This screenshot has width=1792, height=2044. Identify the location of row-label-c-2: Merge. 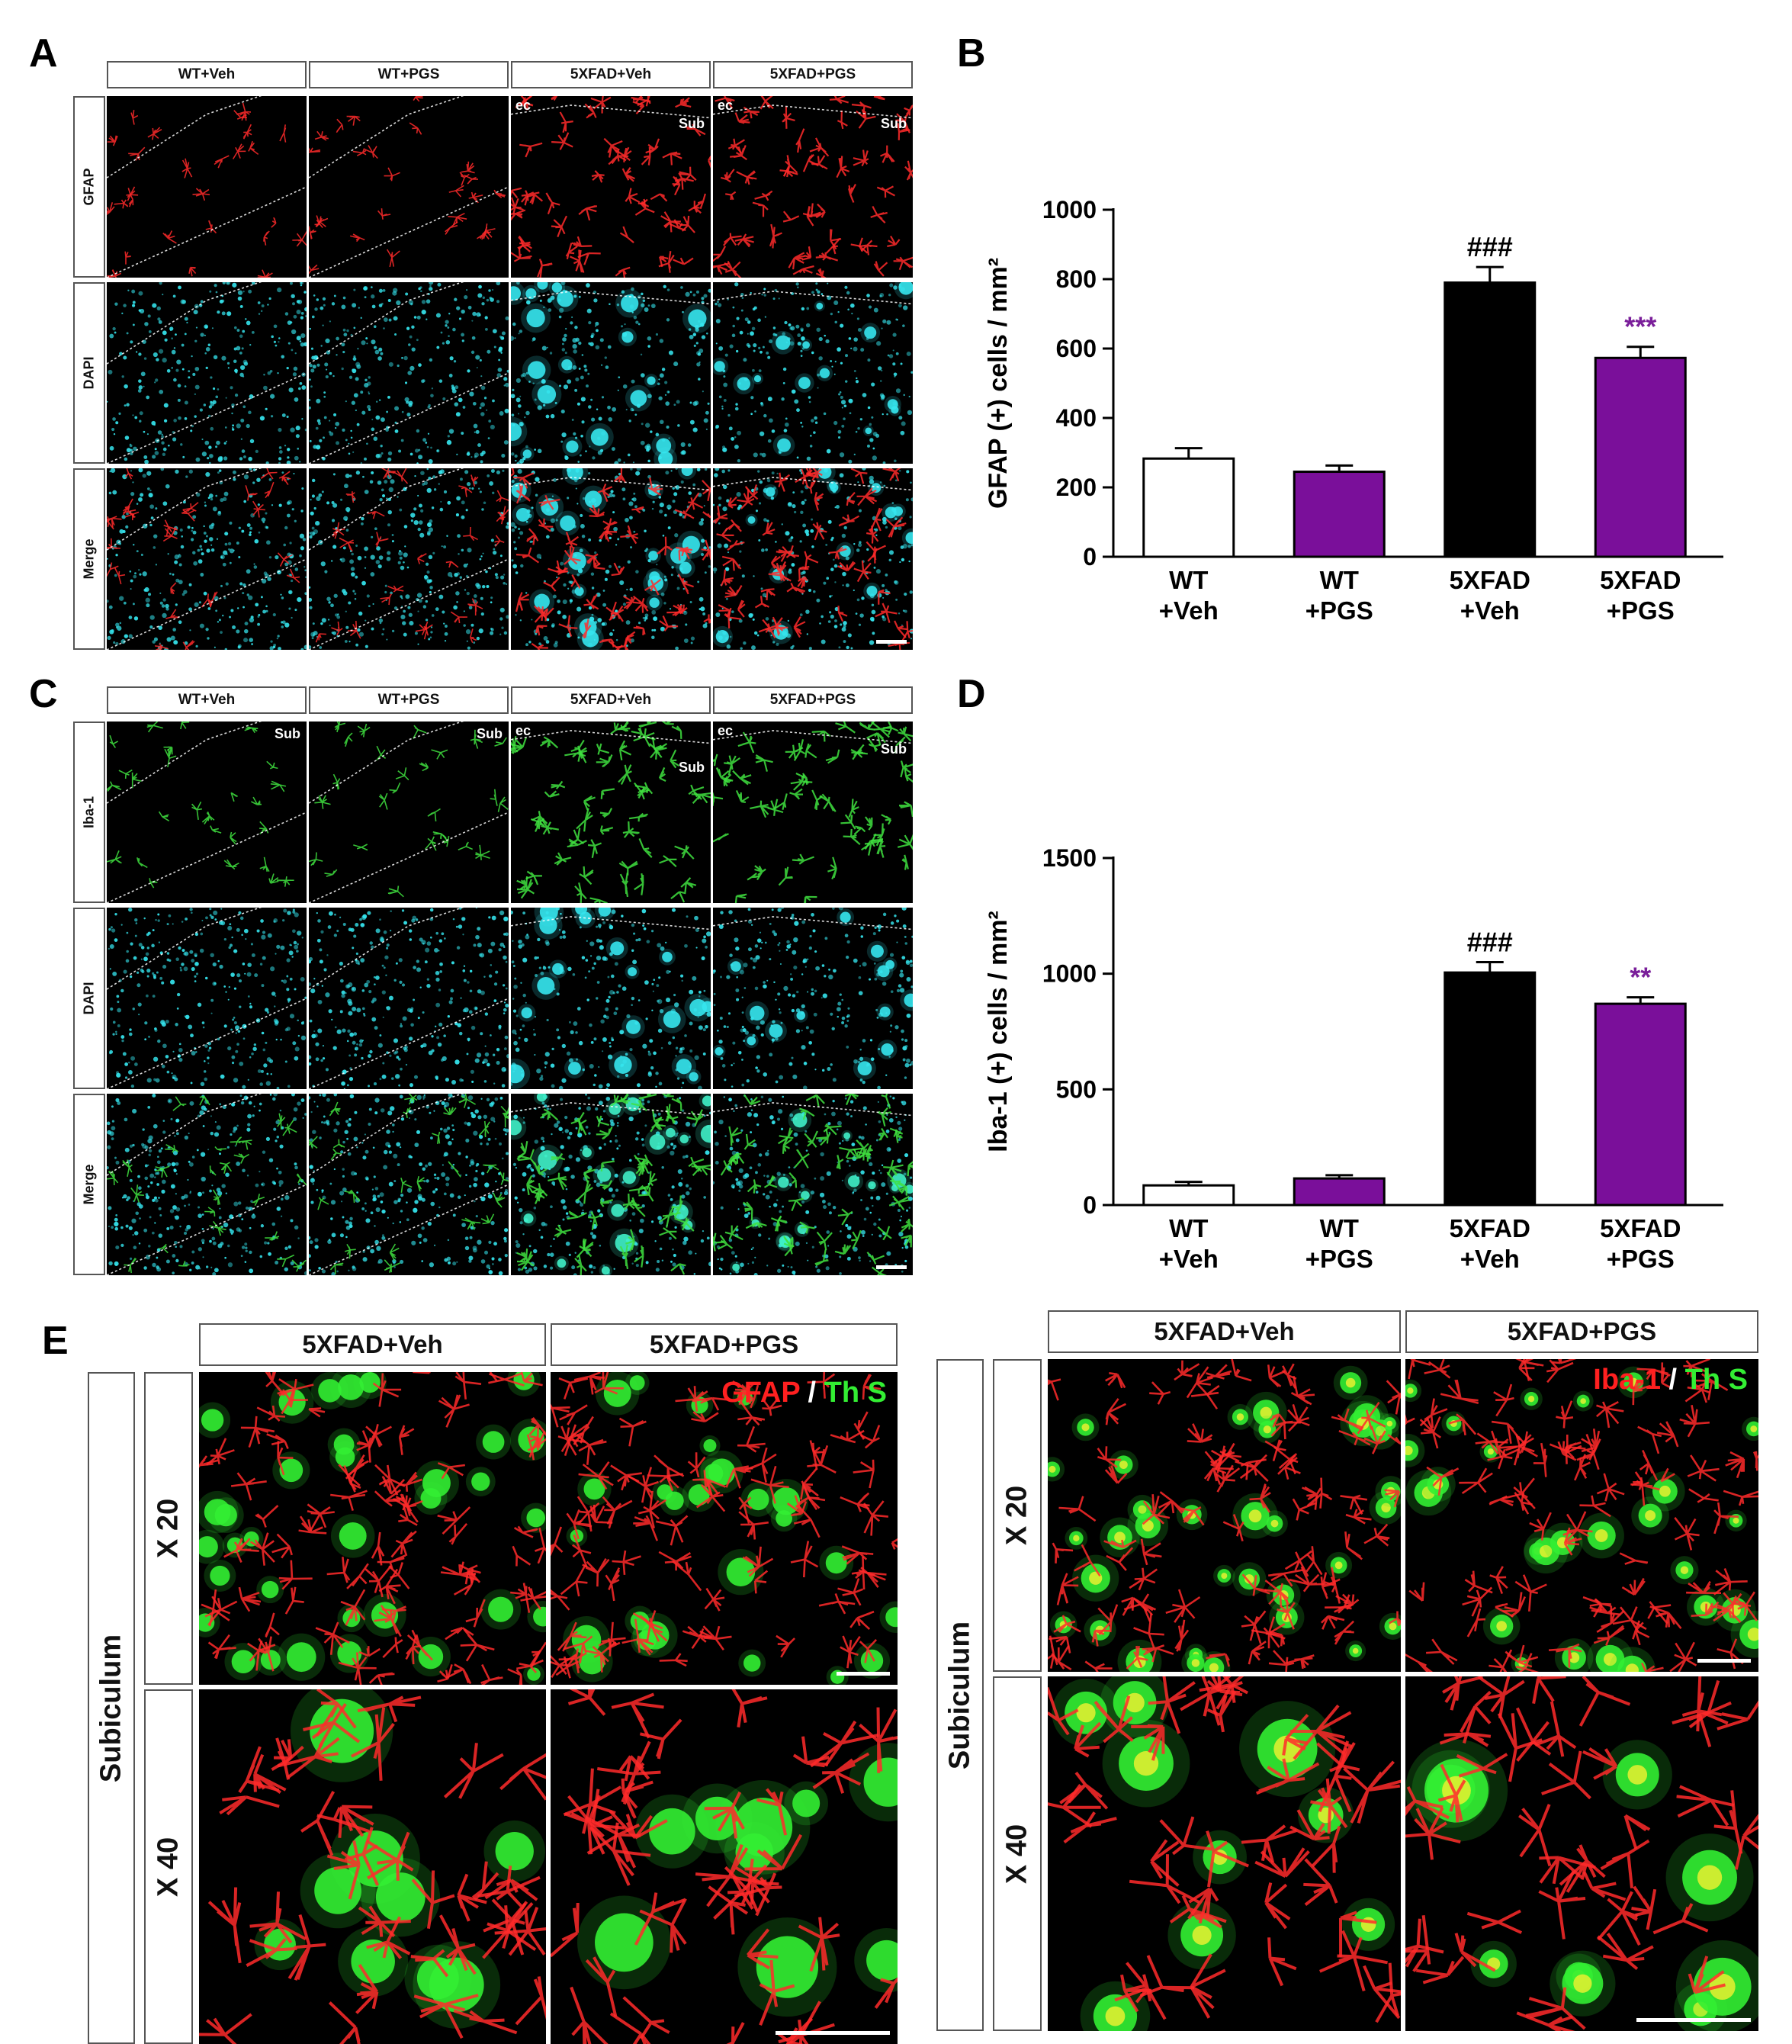
(89, 1184).